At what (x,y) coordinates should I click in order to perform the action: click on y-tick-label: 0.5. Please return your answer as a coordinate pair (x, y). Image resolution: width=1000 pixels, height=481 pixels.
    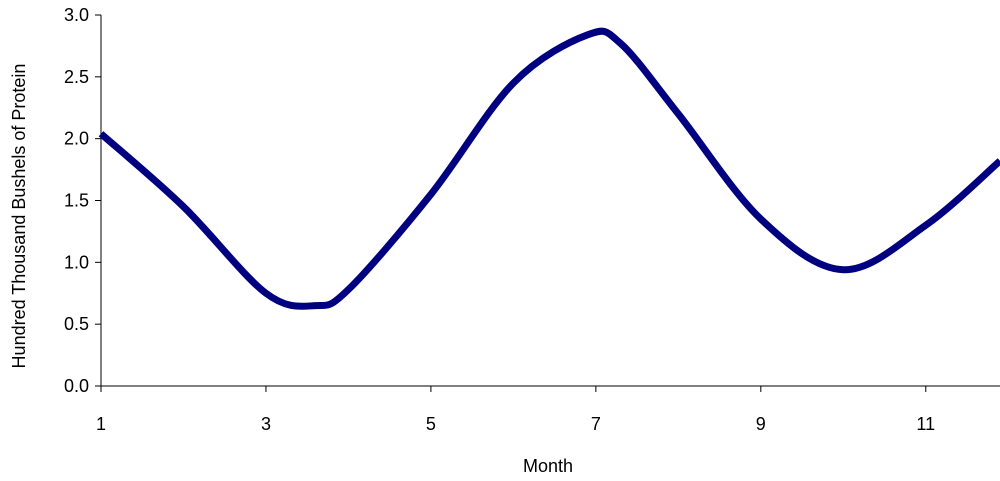
    Looking at the image, I should click on (76, 324).